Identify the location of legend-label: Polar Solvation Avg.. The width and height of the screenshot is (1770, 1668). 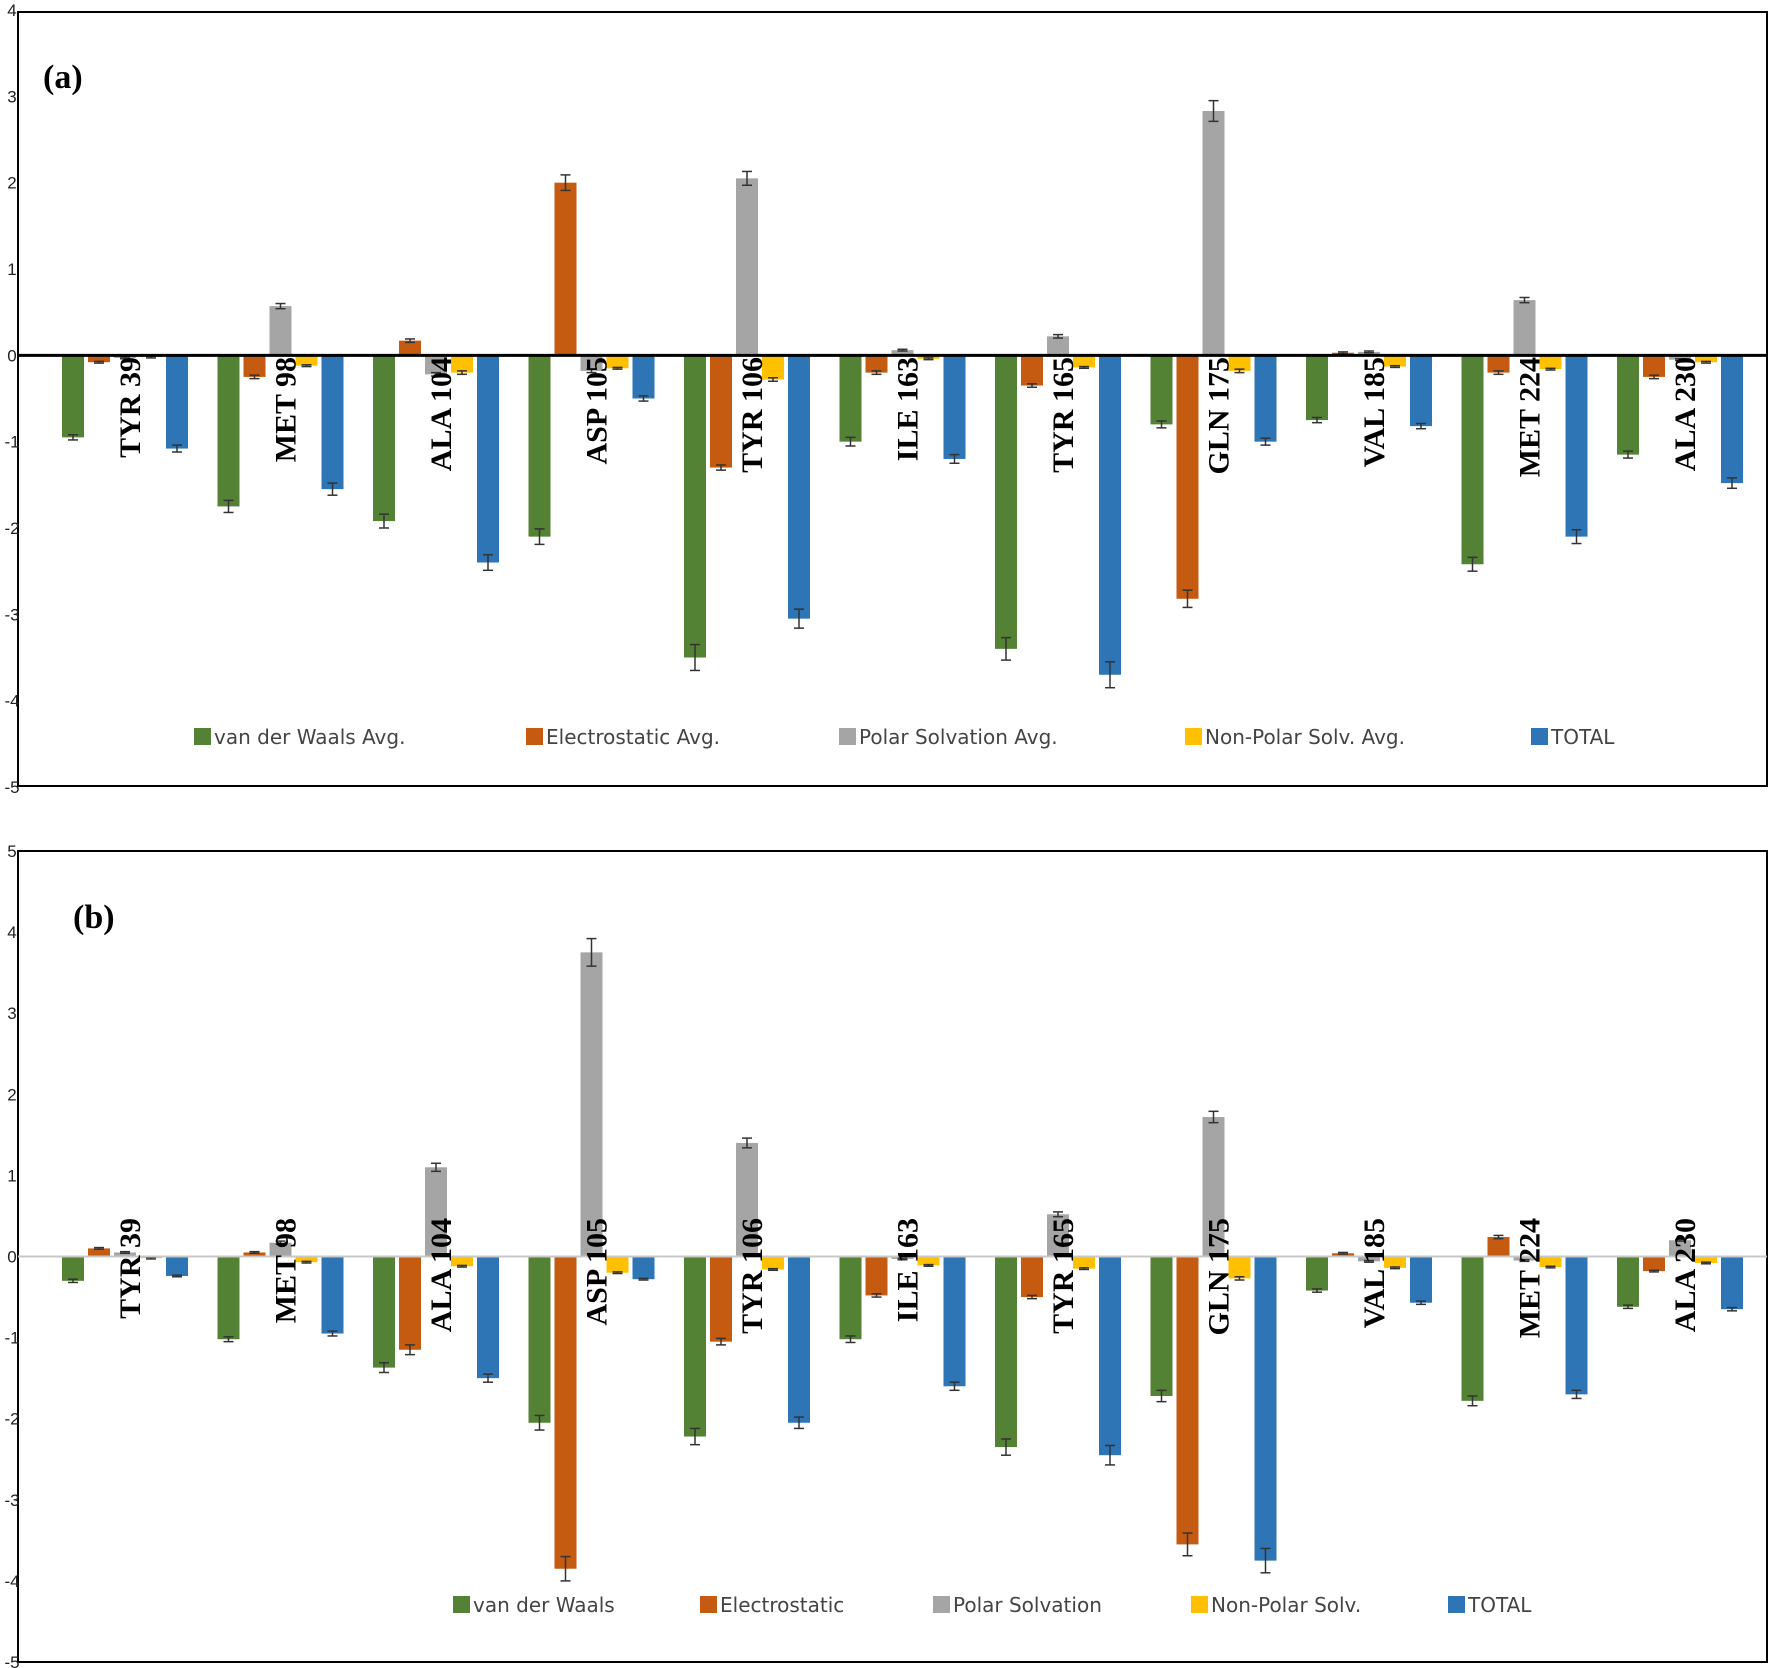
(958, 737).